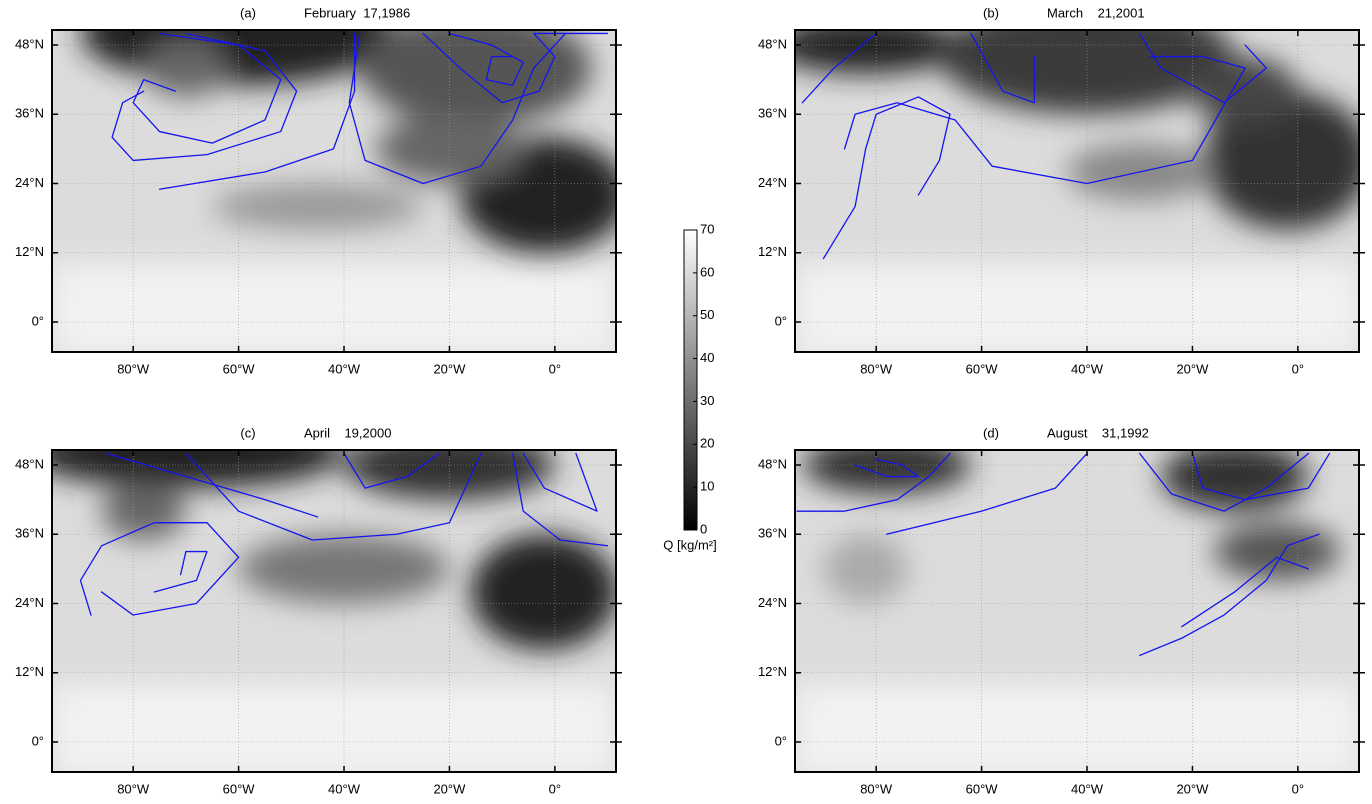 This screenshot has height=804, width=1372. What do you see at coordinates (707, 400) in the screenshot?
I see `colorbar-tick-label: 30` at bounding box center [707, 400].